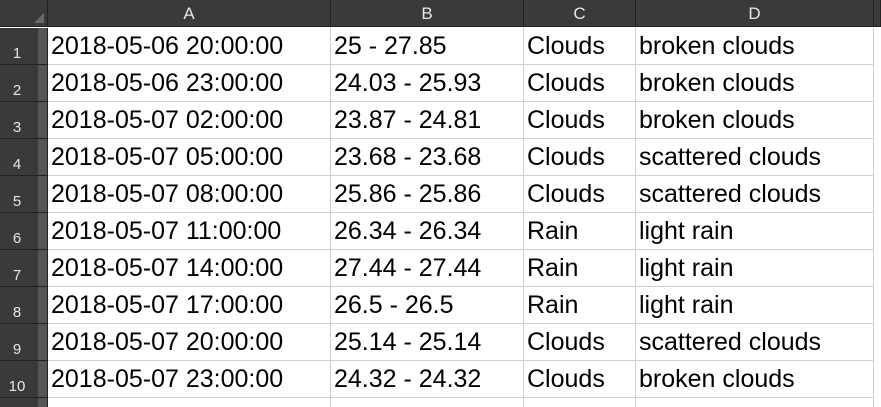  Describe the element at coordinates (24, 194) in the screenshot. I see `row-header-5: 5` at that location.